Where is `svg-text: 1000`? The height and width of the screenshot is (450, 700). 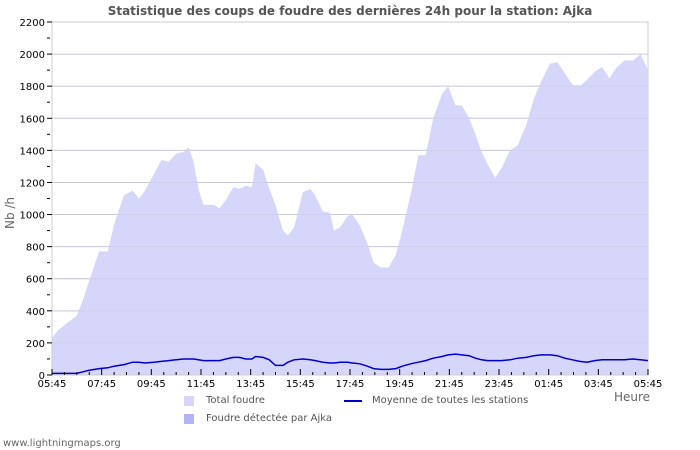
svg-text: 1000 is located at coordinates (32, 216).